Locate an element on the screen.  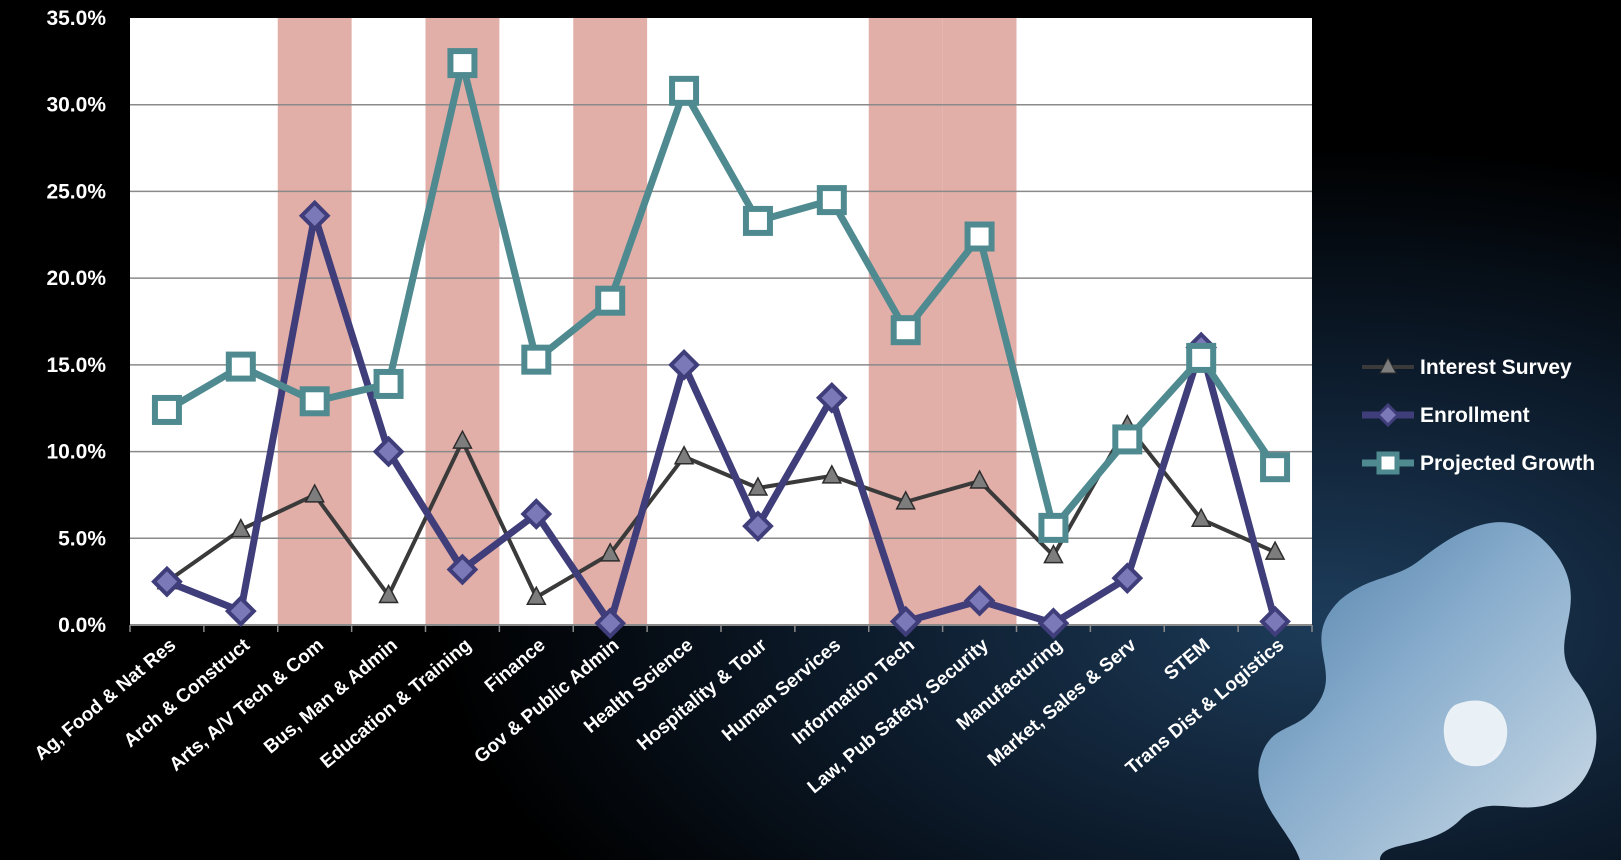
legend-label: Interest Survey is located at coordinates (1496, 367).